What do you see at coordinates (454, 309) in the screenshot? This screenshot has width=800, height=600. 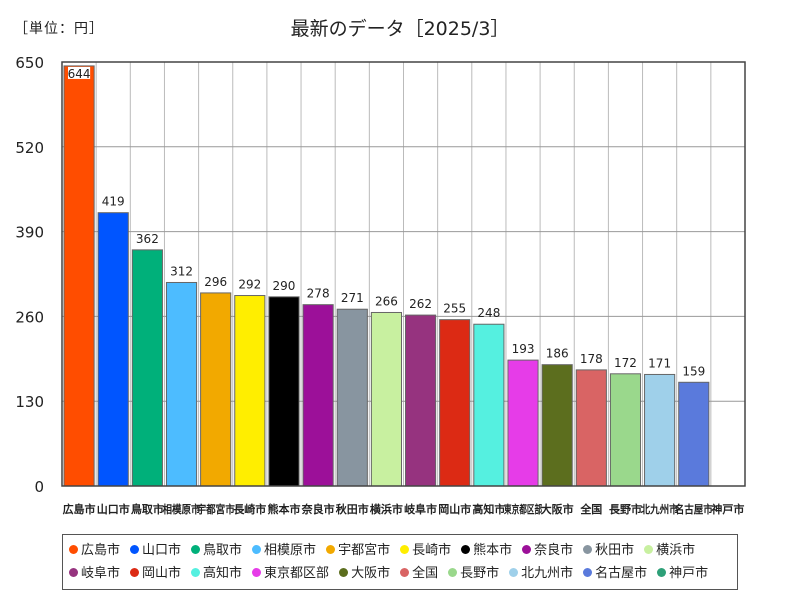 I see `value-label: 255` at bounding box center [454, 309].